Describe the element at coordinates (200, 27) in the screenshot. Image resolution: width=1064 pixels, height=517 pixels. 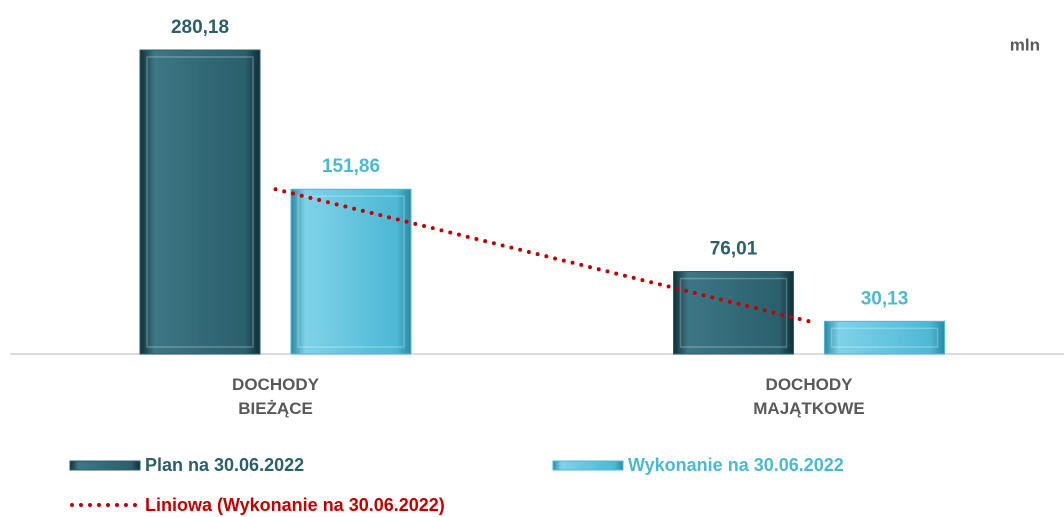
I see `value-label: 280,18` at that location.